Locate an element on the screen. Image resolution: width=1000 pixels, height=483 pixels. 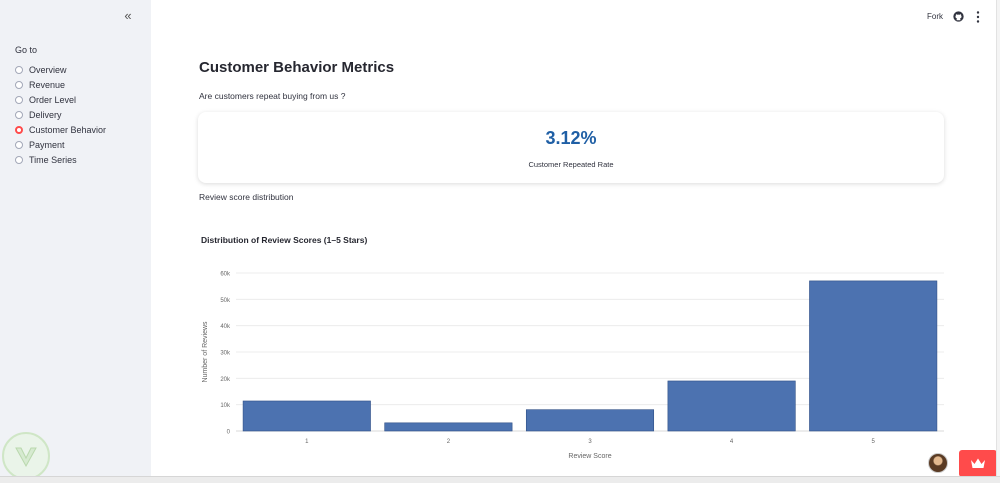
section-label: Review score distribution is located at coordinates (246, 197).